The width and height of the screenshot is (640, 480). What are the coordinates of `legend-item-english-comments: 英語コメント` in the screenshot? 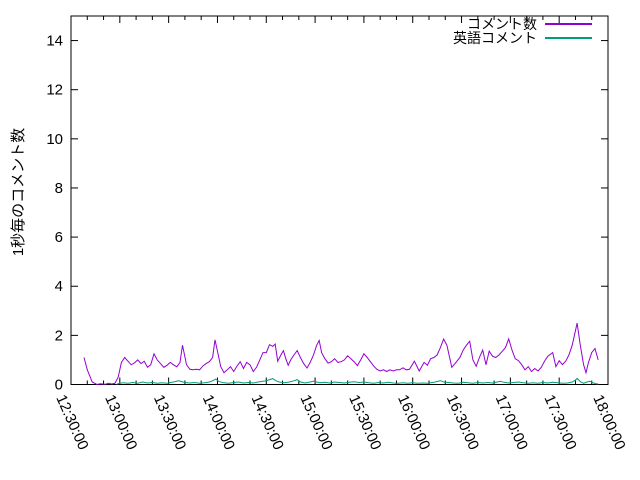 It's located at (522, 38).